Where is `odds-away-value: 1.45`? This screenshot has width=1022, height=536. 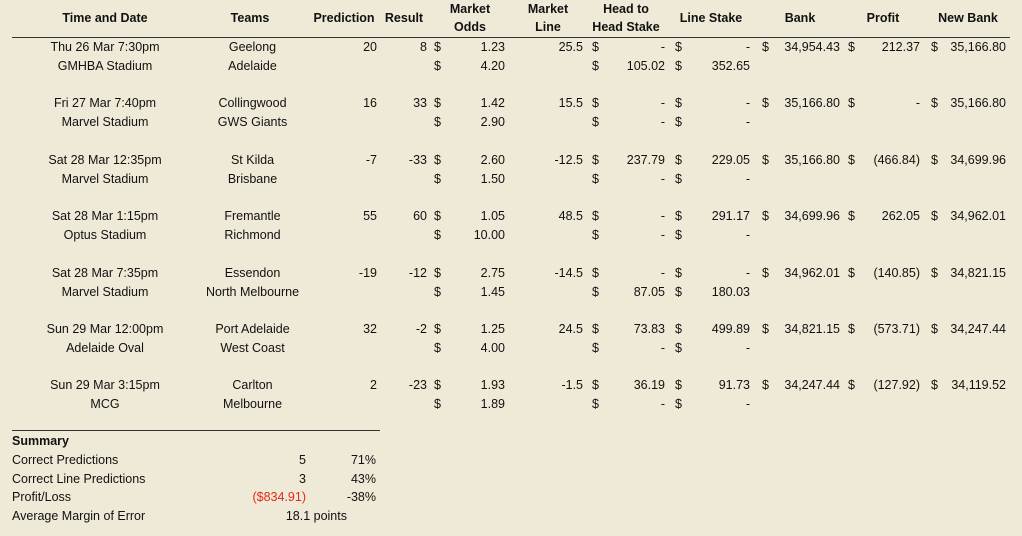
odds-away-value: 1.45 is located at coordinates (492, 291).